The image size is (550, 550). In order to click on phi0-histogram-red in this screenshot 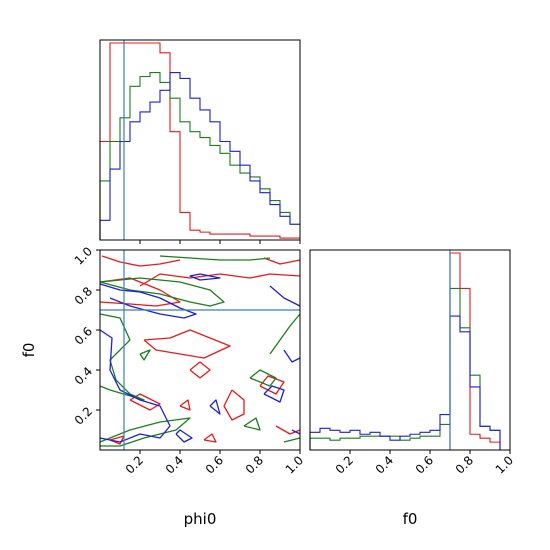, I will do `click(199, 141)`.